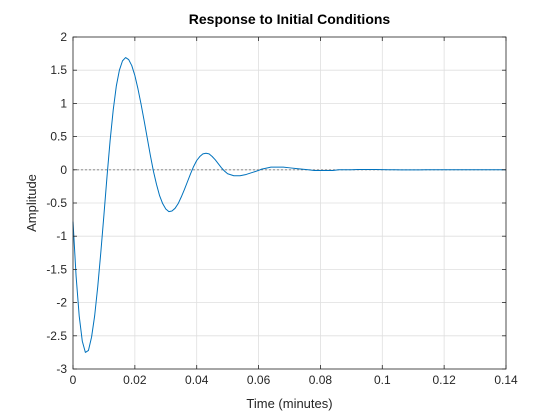  What do you see at coordinates (56, 336) in the screenshot?
I see `y-tick-label: -2.5` at bounding box center [56, 336].